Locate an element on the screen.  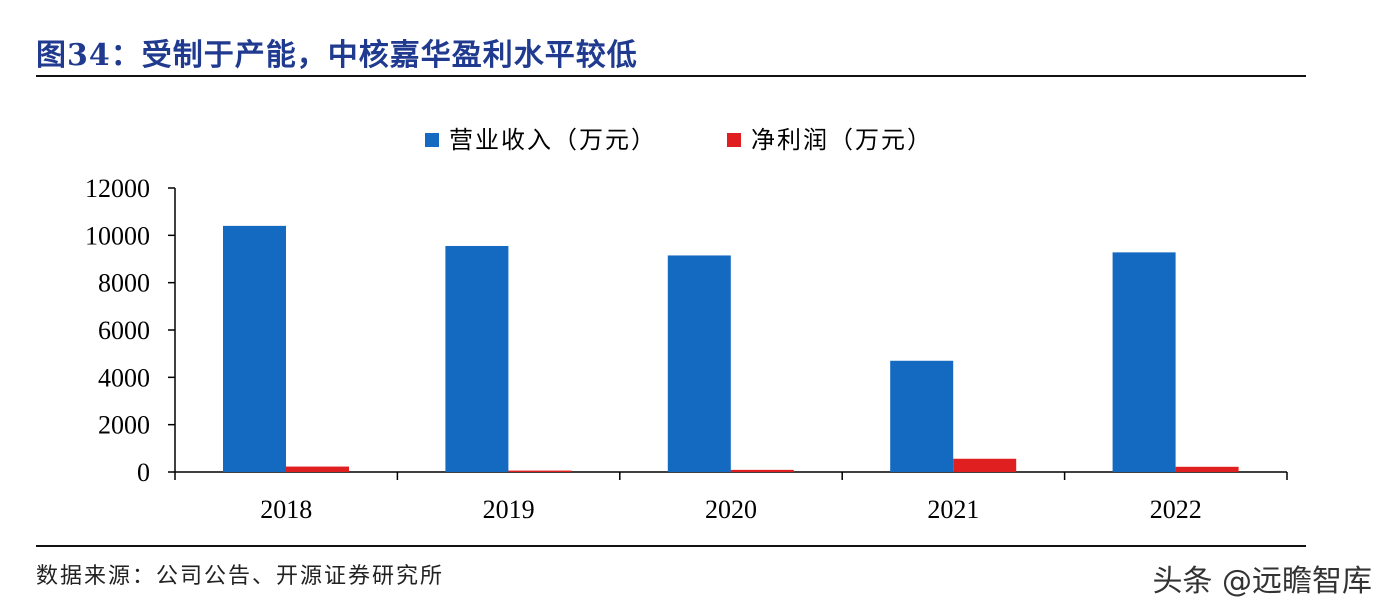
net-profit-bar-2022 is located at coordinates (1207, 469).